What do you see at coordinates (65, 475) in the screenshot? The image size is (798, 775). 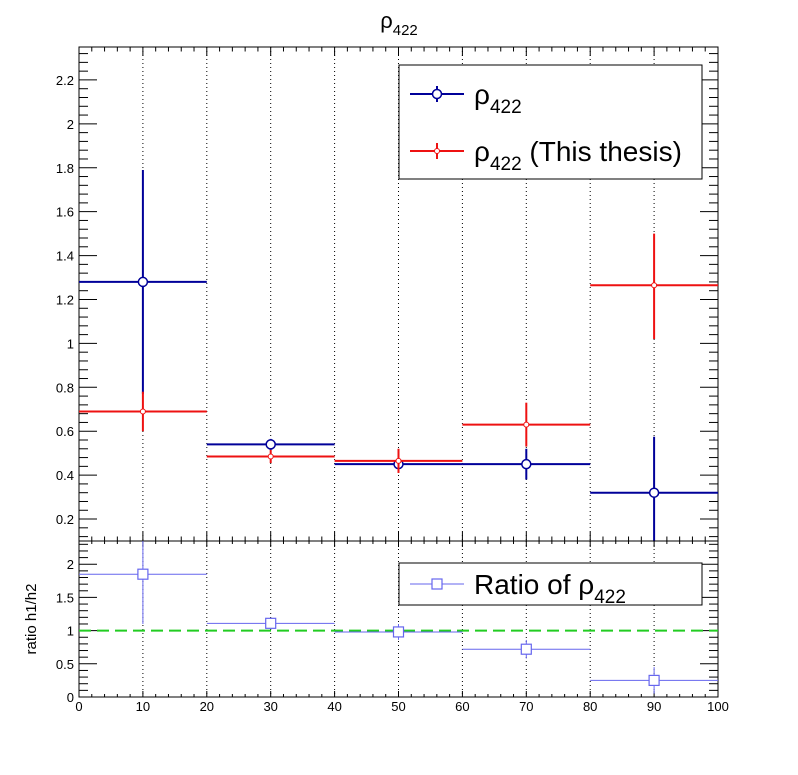 I see `y-tick-label: 0.4` at bounding box center [65, 475].